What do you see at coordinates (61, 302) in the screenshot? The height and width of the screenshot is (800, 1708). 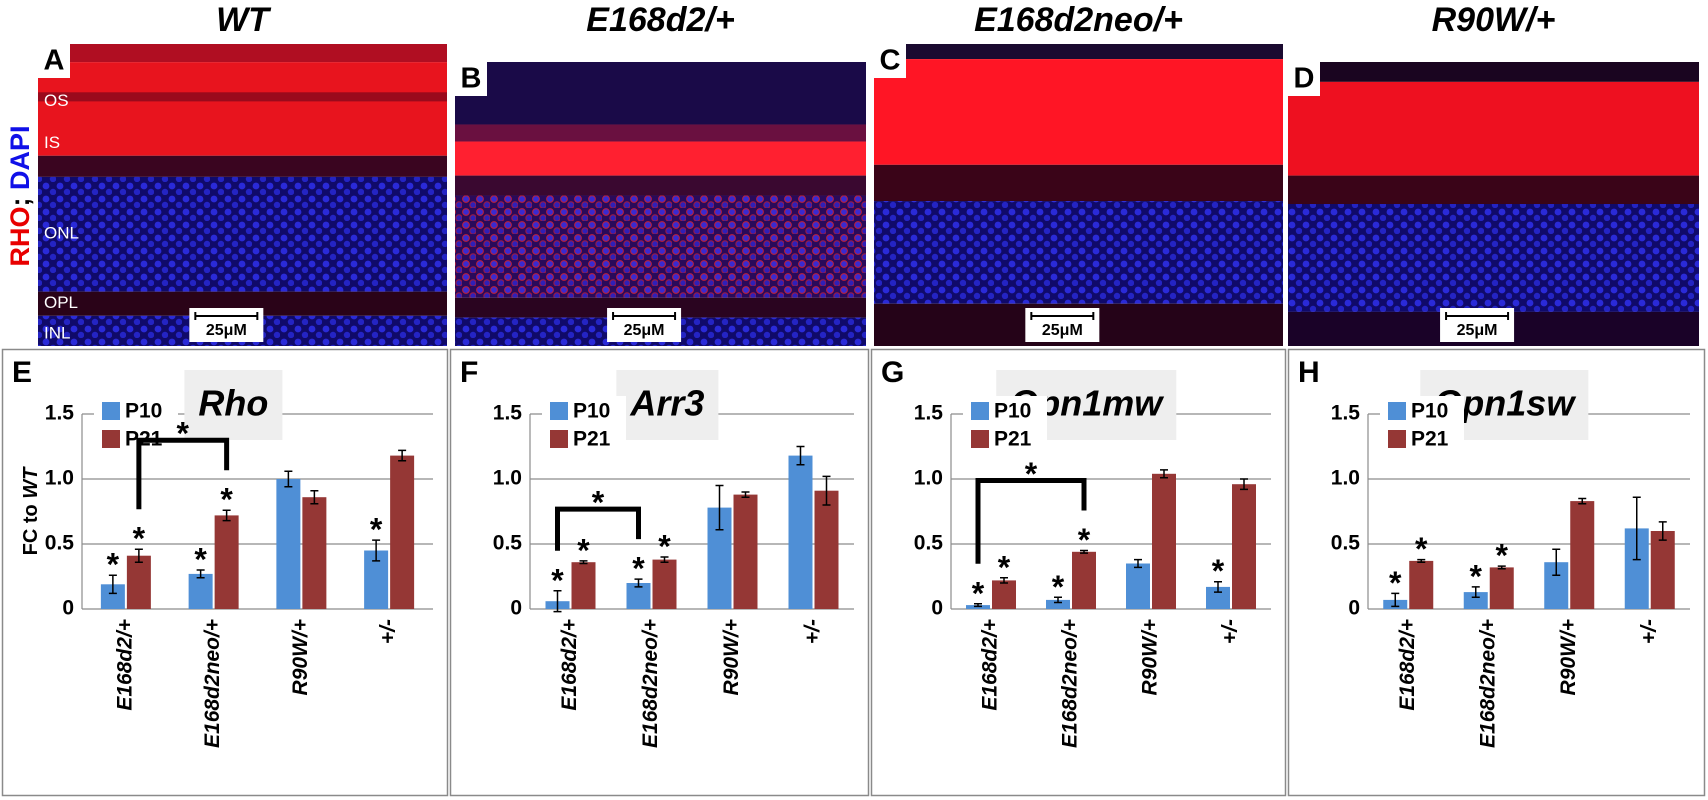 I see `layer-label: OPL` at bounding box center [61, 302].